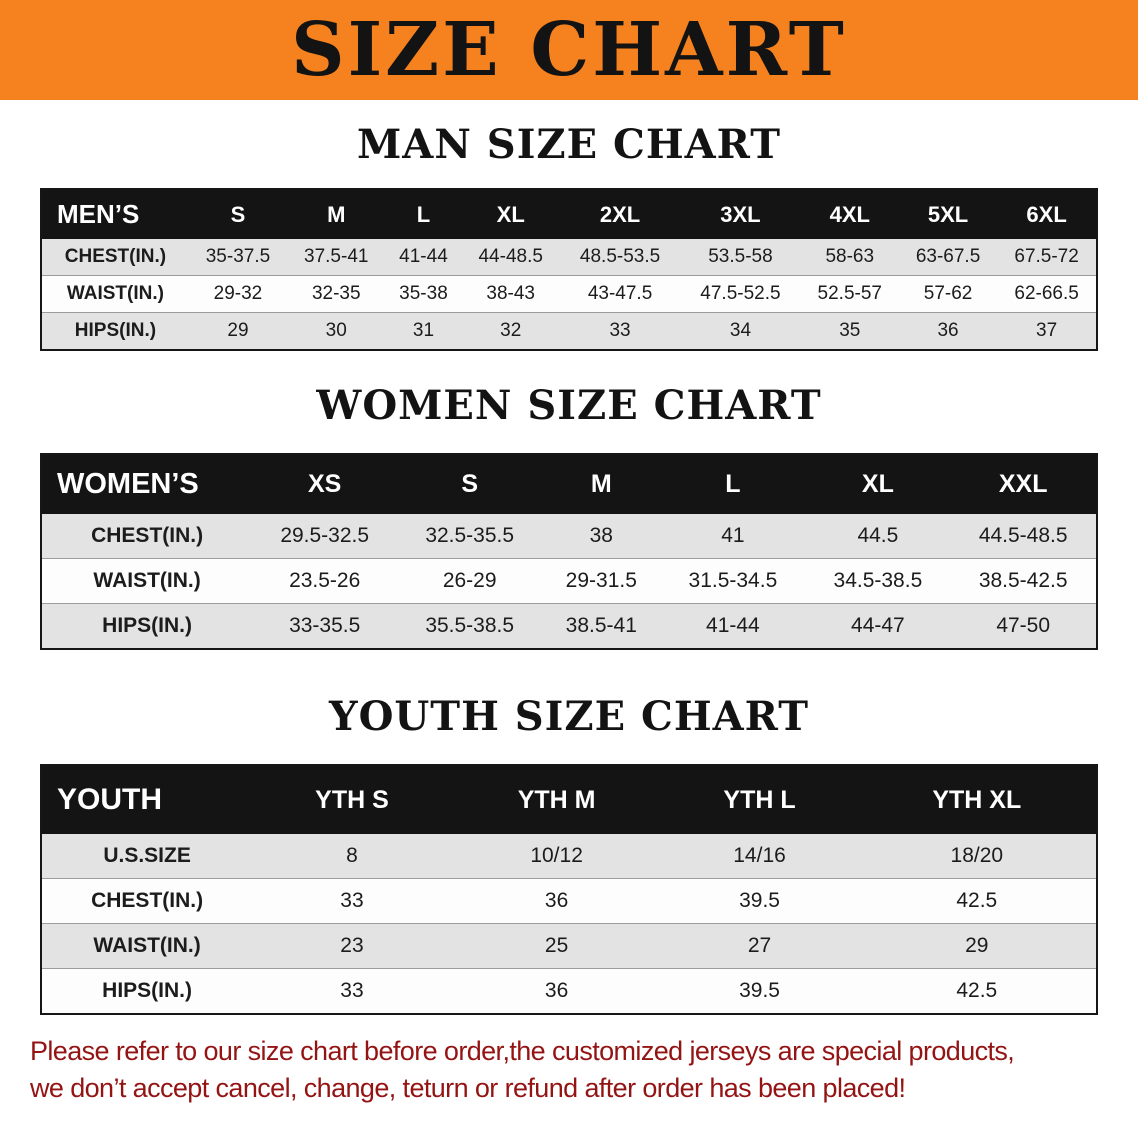  Describe the element at coordinates (115, 214) in the screenshot. I see `table-corner-label: MEN’S` at that location.